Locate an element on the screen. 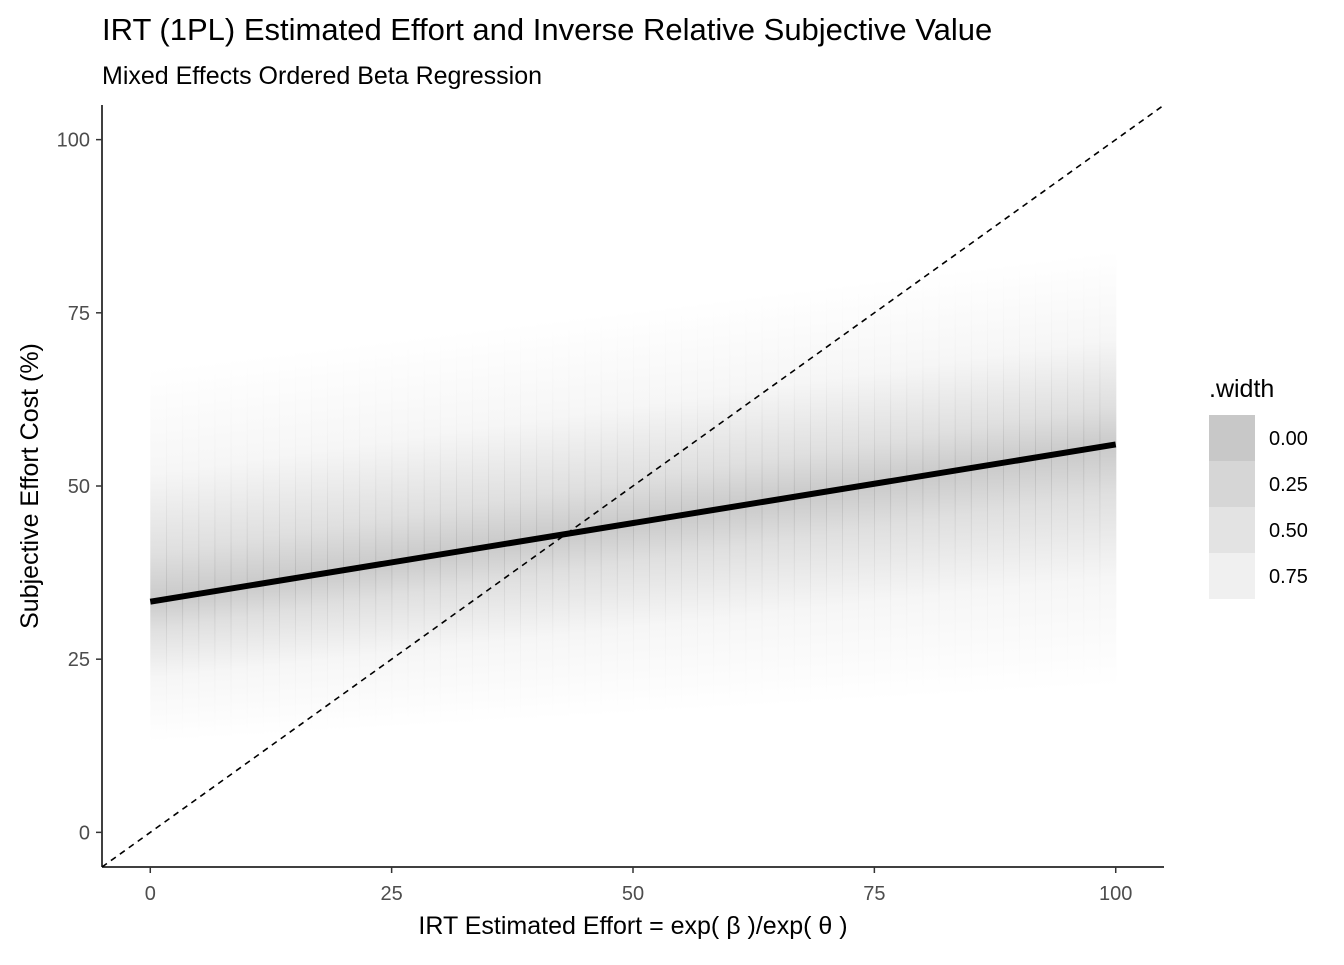  legend-label: 0.75 is located at coordinates (1288, 577).